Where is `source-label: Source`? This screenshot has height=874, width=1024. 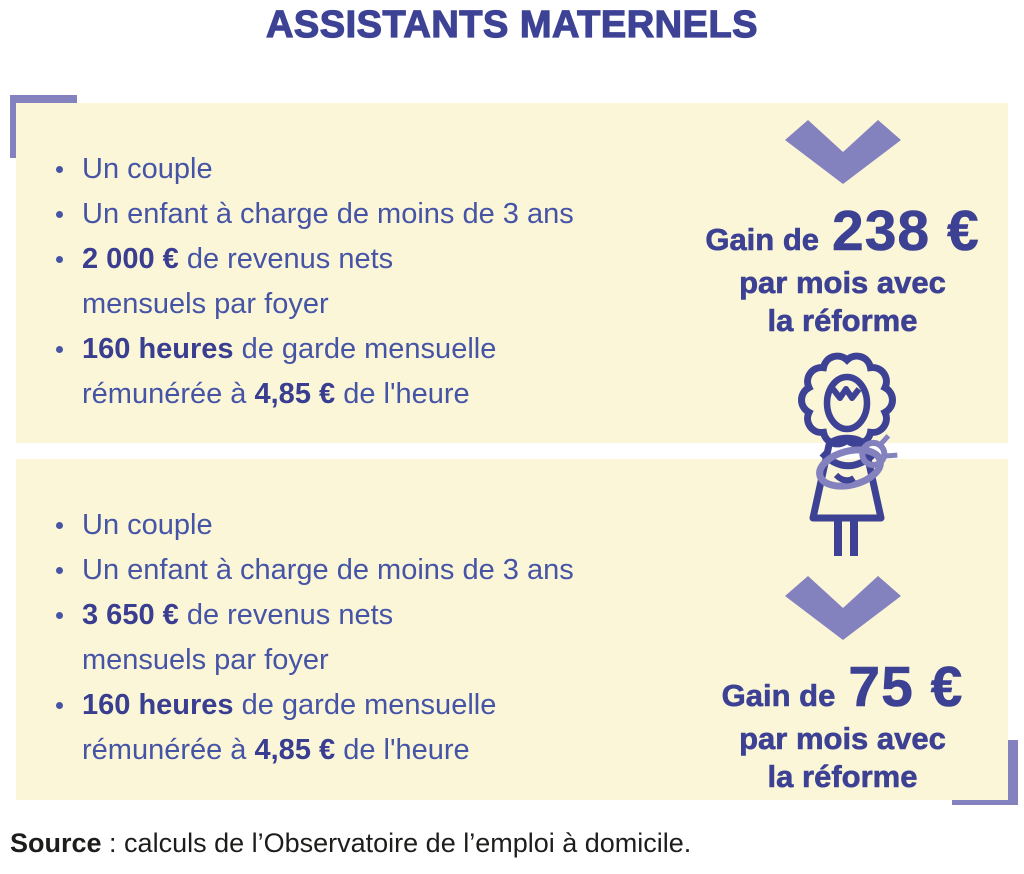 source-label: Source is located at coordinates (56, 843).